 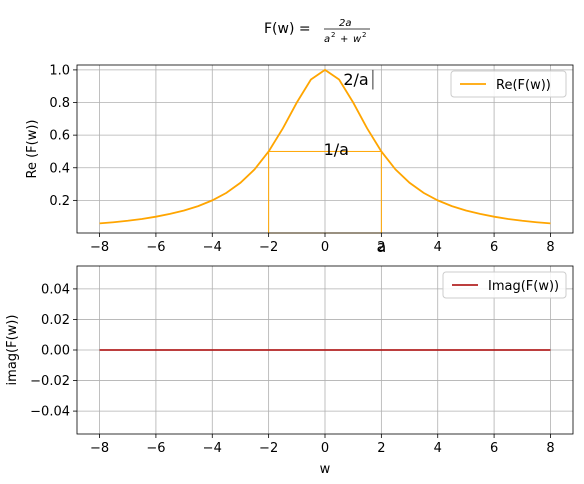 What do you see at coordinates (268, 247) in the screenshot?
I see `top-x-tick-label: −2` at bounding box center [268, 247].